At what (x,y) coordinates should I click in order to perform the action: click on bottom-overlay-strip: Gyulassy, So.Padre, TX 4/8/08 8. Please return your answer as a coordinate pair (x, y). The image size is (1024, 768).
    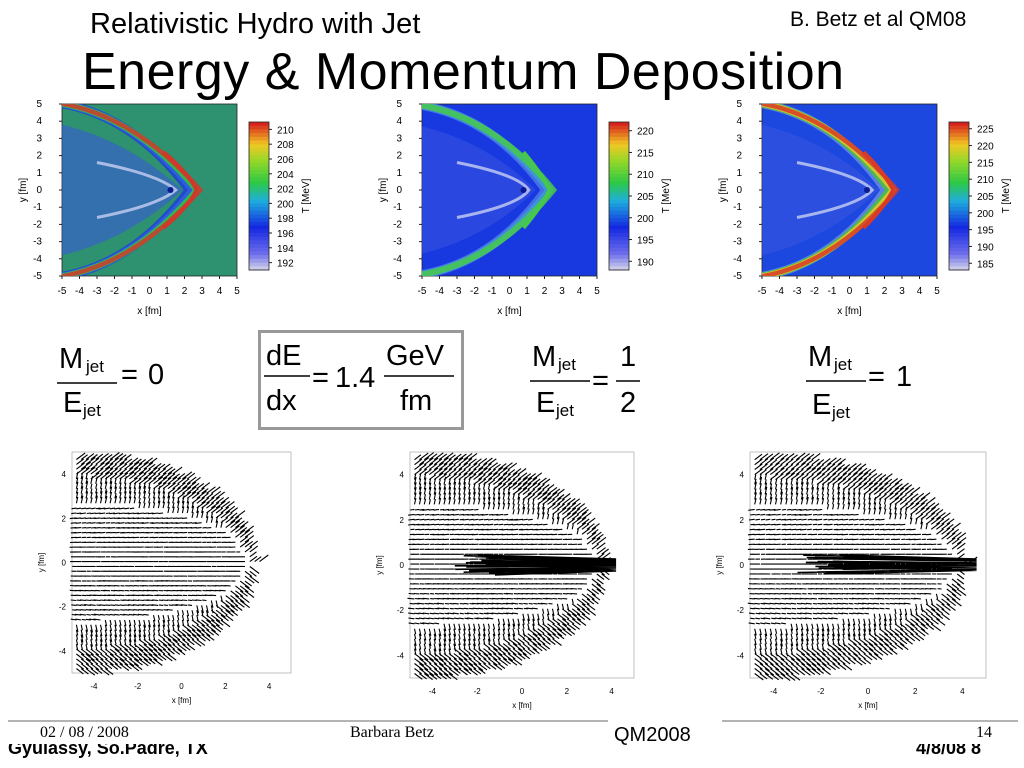
    Looking at the image, I should click on (512, 756).